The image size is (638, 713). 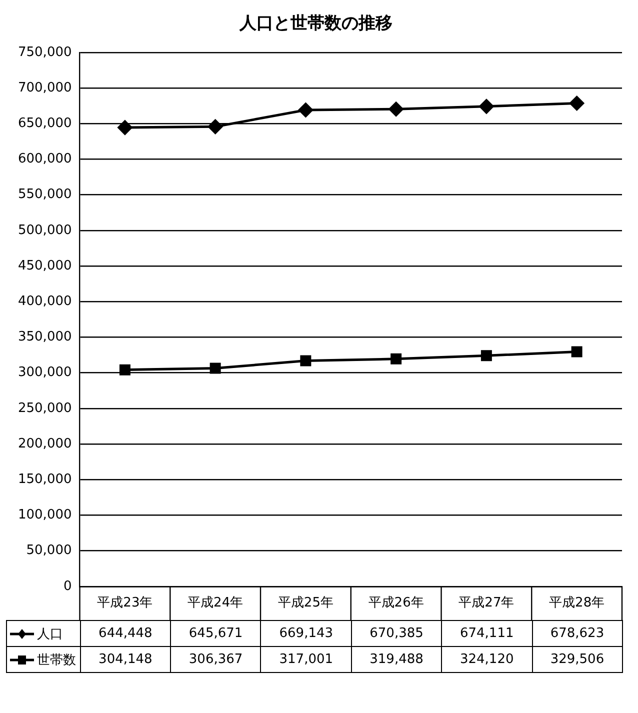 I want to click on y-tick-label: 200,000, so click(x=45, y=444).